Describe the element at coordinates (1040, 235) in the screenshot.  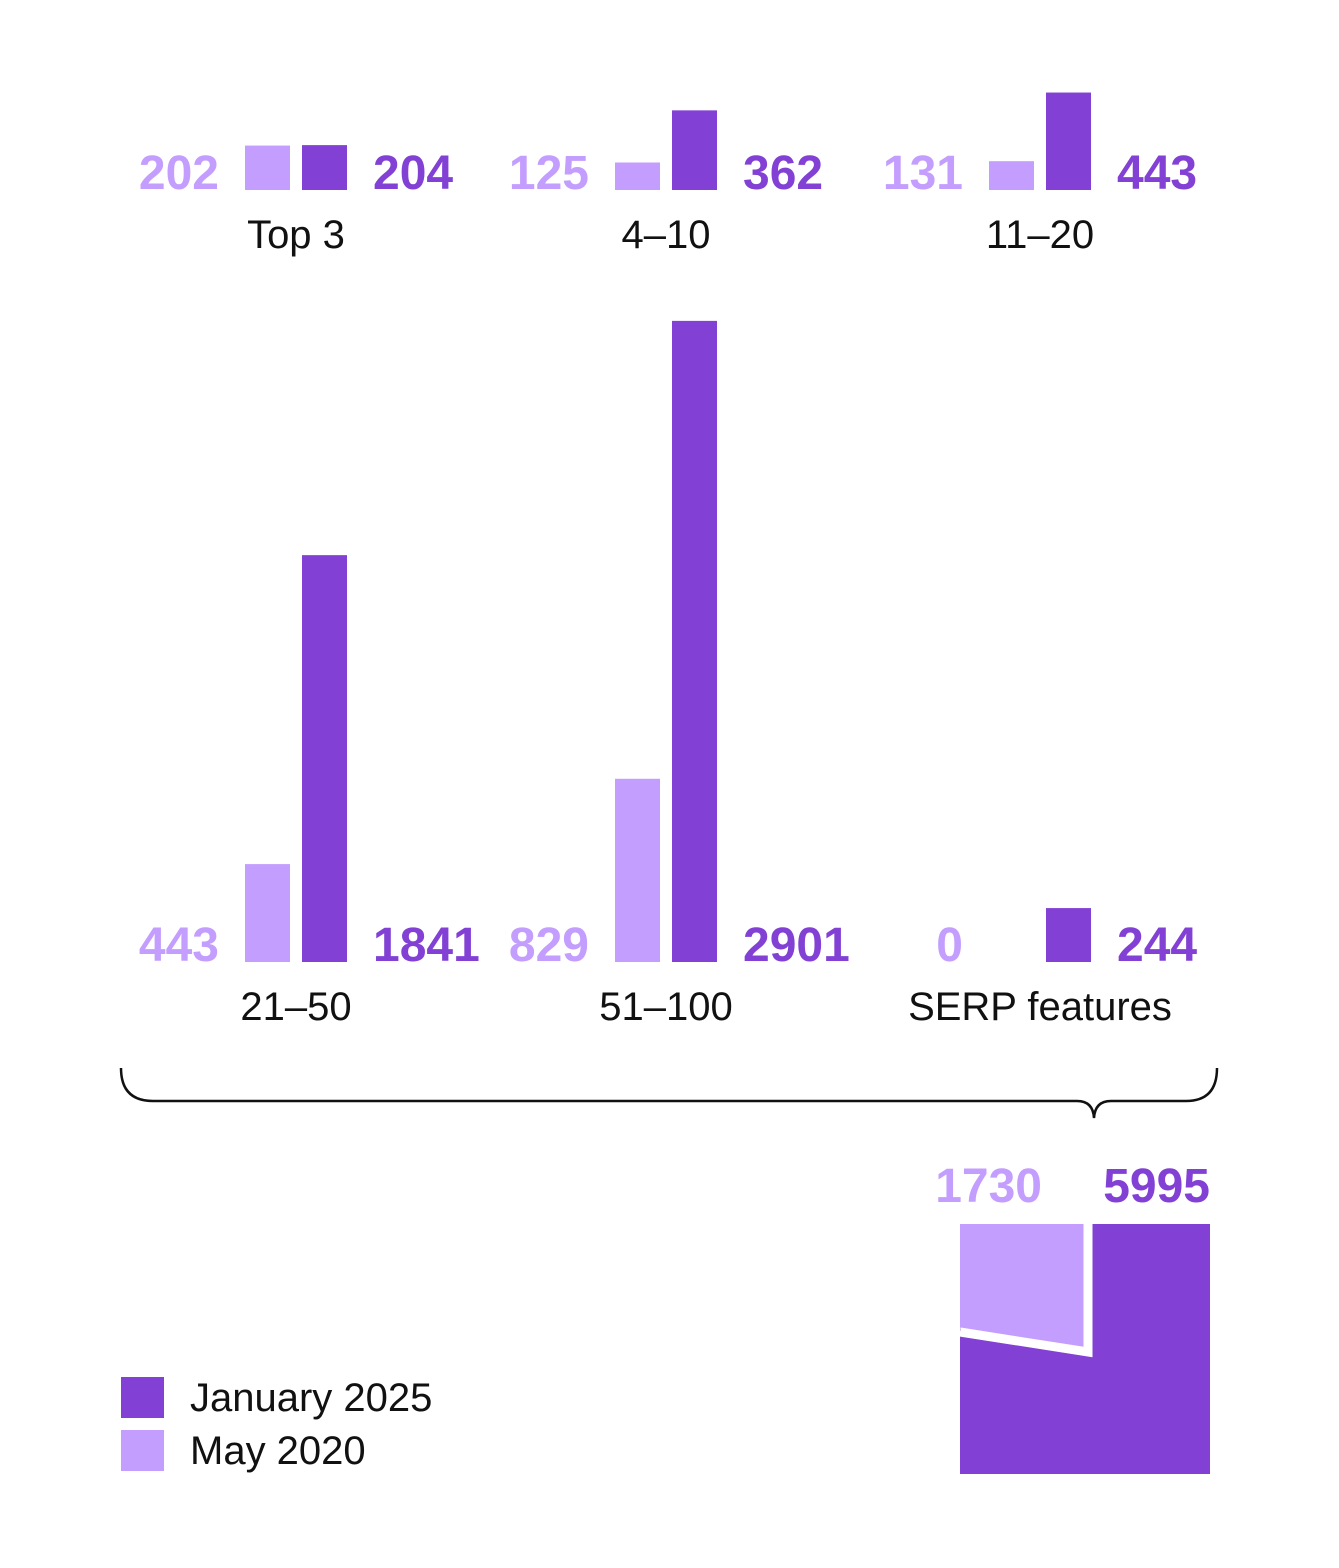
I see `category-label: 11–20` at that location.